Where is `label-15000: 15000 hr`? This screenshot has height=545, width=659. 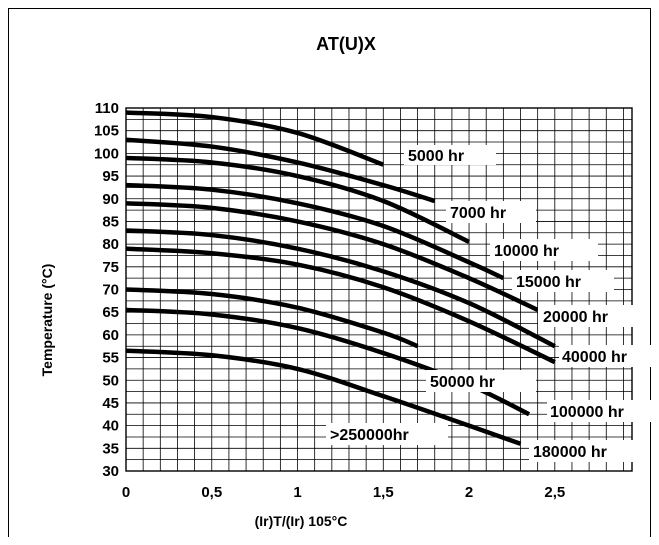
label-15000: 15000 hr is located at coordinates (563, 281).